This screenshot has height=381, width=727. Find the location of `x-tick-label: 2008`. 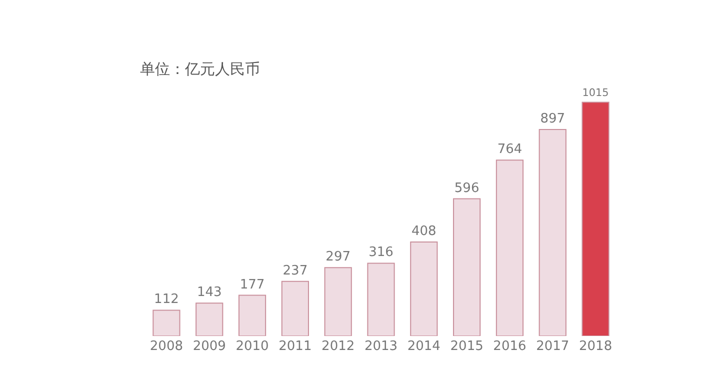

x-tick-label: 2008 is located at coordinates (166, 346).